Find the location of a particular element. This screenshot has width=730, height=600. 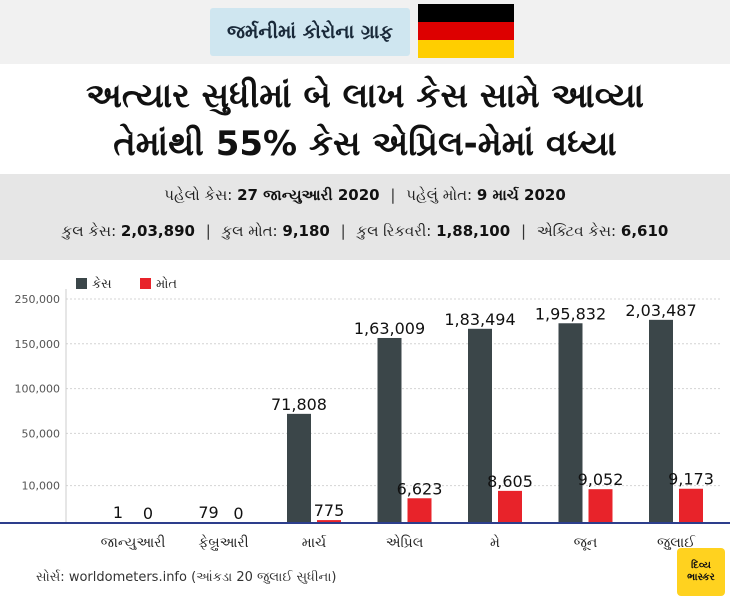

headline-line-2: તેમાંથી 55% કેસ એપ્રિલ-મેમાં વધ્યા is located at coordinates (365, 144).